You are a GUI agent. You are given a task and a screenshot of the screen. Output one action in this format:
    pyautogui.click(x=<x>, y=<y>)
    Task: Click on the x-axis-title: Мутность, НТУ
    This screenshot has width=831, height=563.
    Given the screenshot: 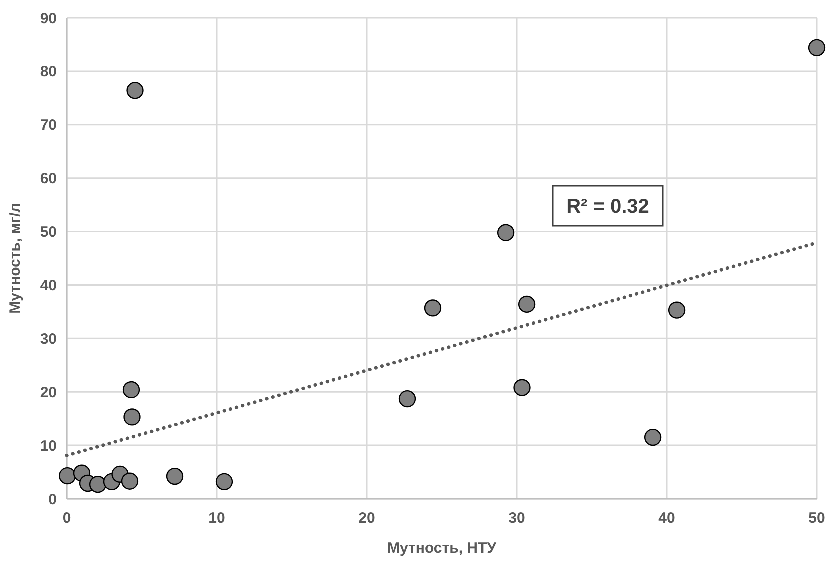 What is the action you would take?
    pyautogui.click(x=443, y=548)
    